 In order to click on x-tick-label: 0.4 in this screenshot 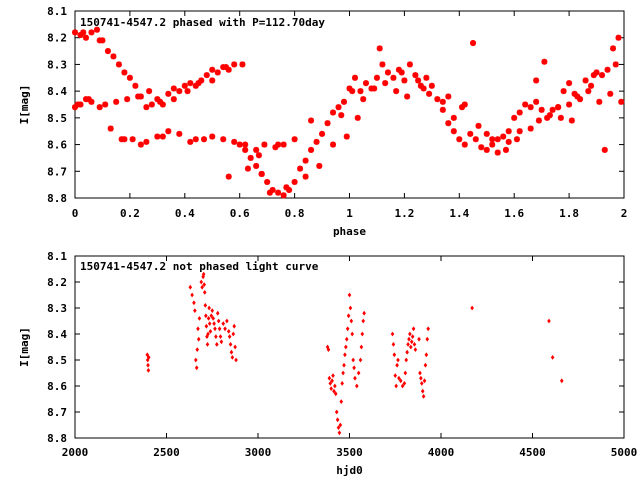, I will do `click(185, 213)`.